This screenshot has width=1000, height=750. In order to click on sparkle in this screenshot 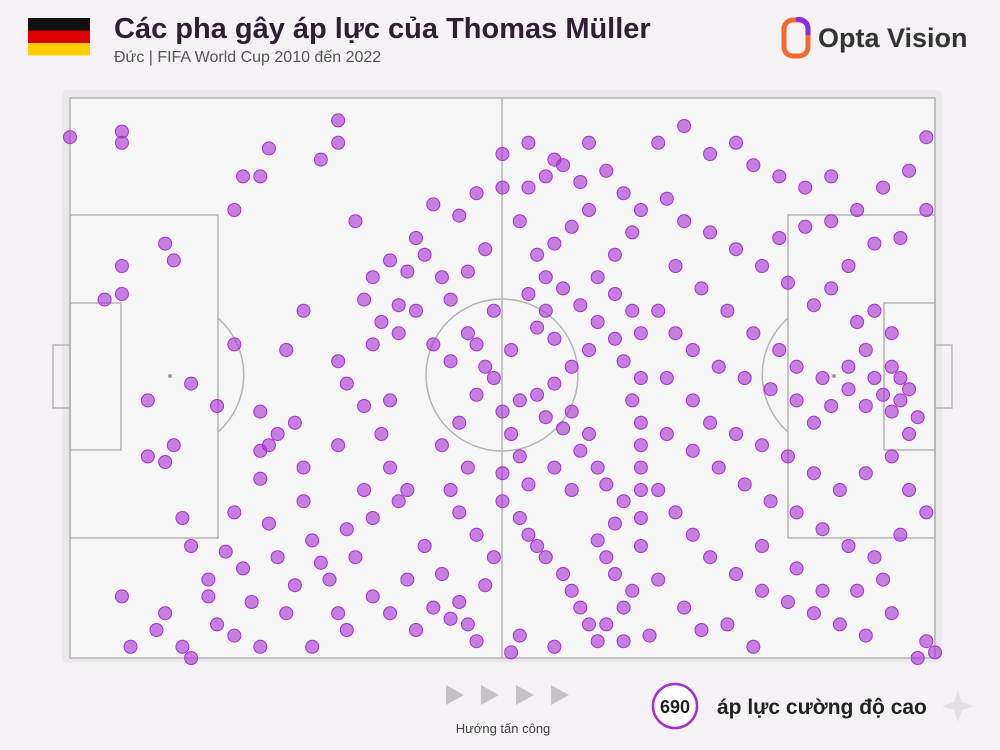, I will do `click(958, 706)`.